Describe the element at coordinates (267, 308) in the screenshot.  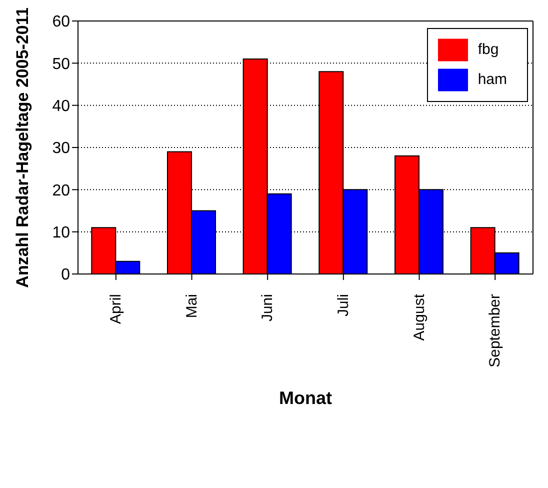
I see `x-tick-label: Juni` at that location.